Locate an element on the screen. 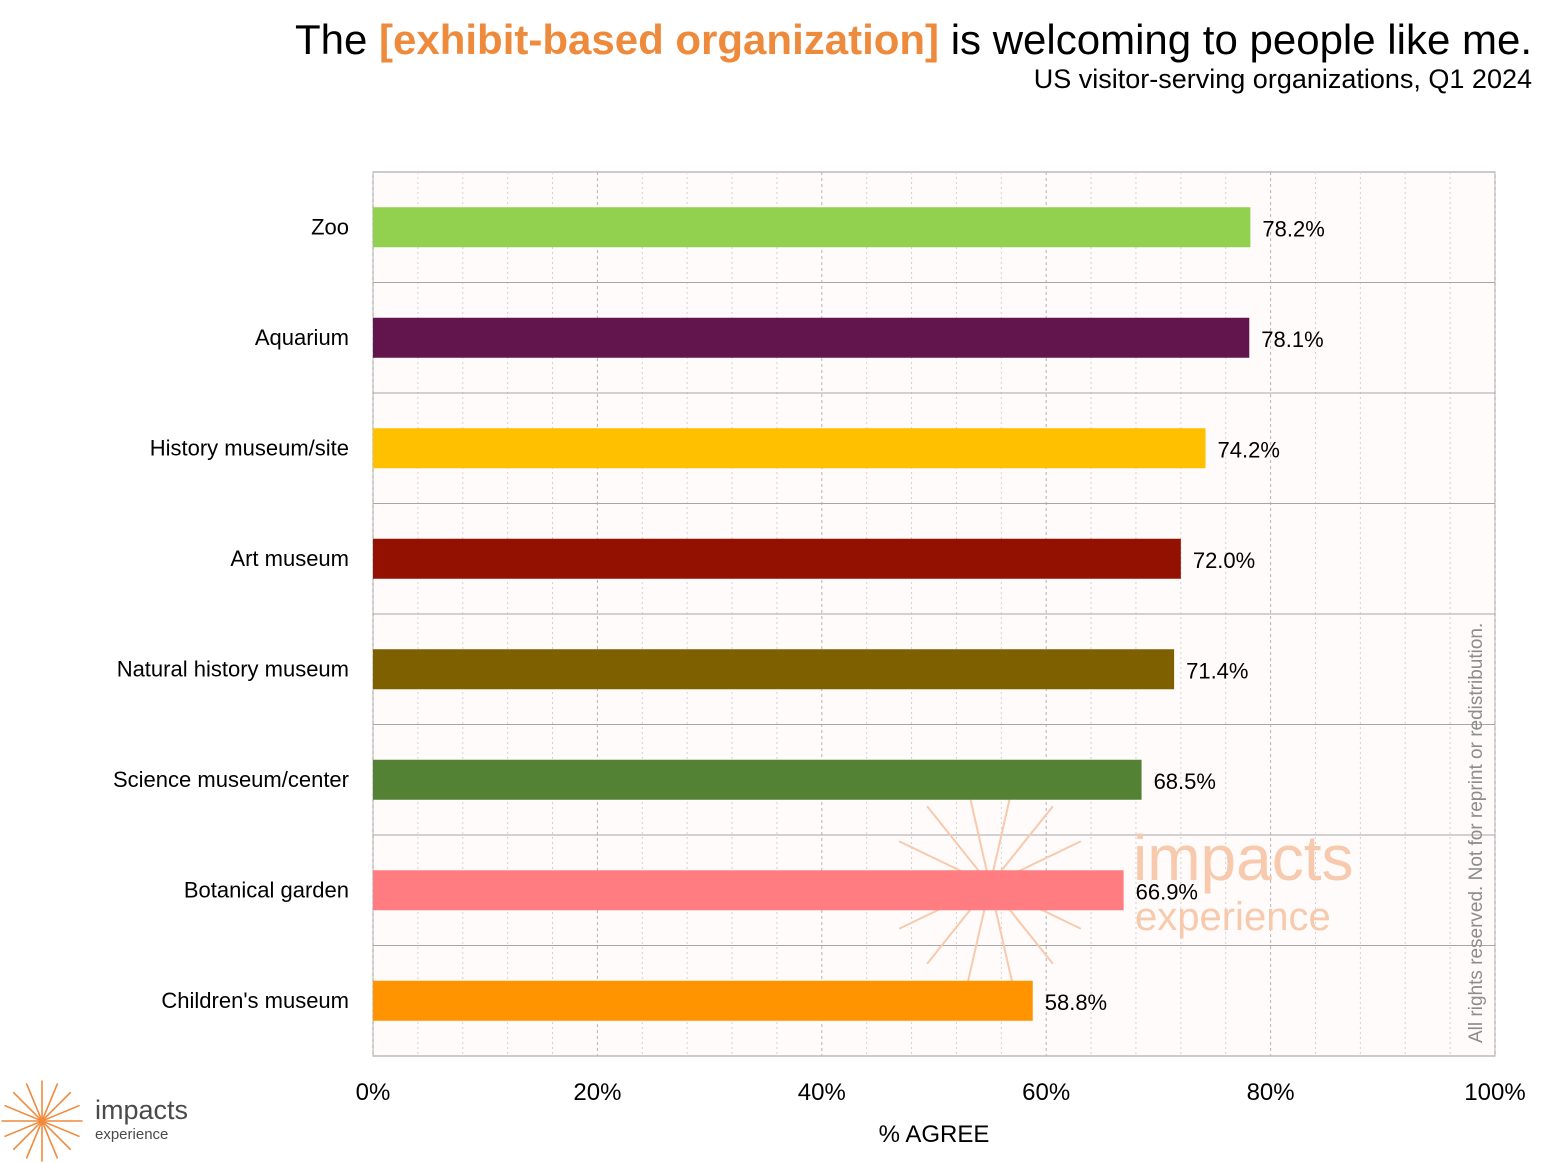 This screenshot has width=1550, height=1163. title-prefix: The is located at coordinates (337, 39).